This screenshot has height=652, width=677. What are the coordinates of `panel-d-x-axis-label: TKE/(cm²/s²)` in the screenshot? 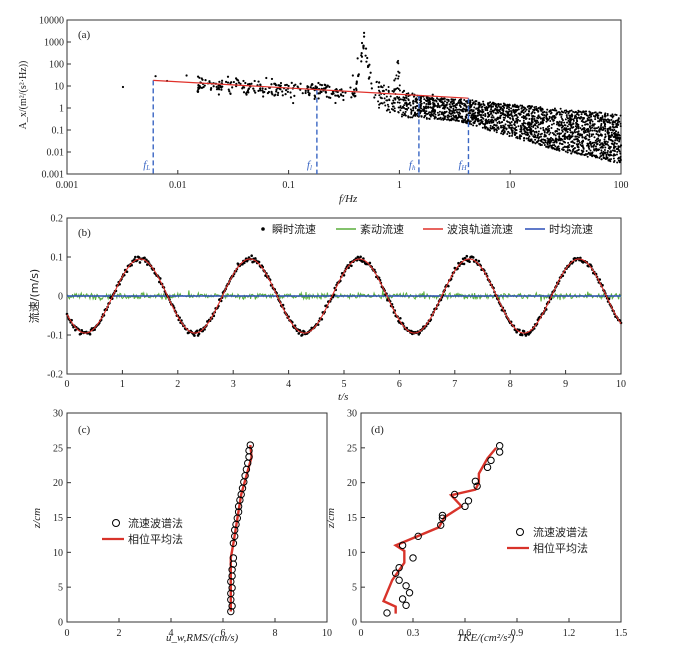 It's located at (486, 638).